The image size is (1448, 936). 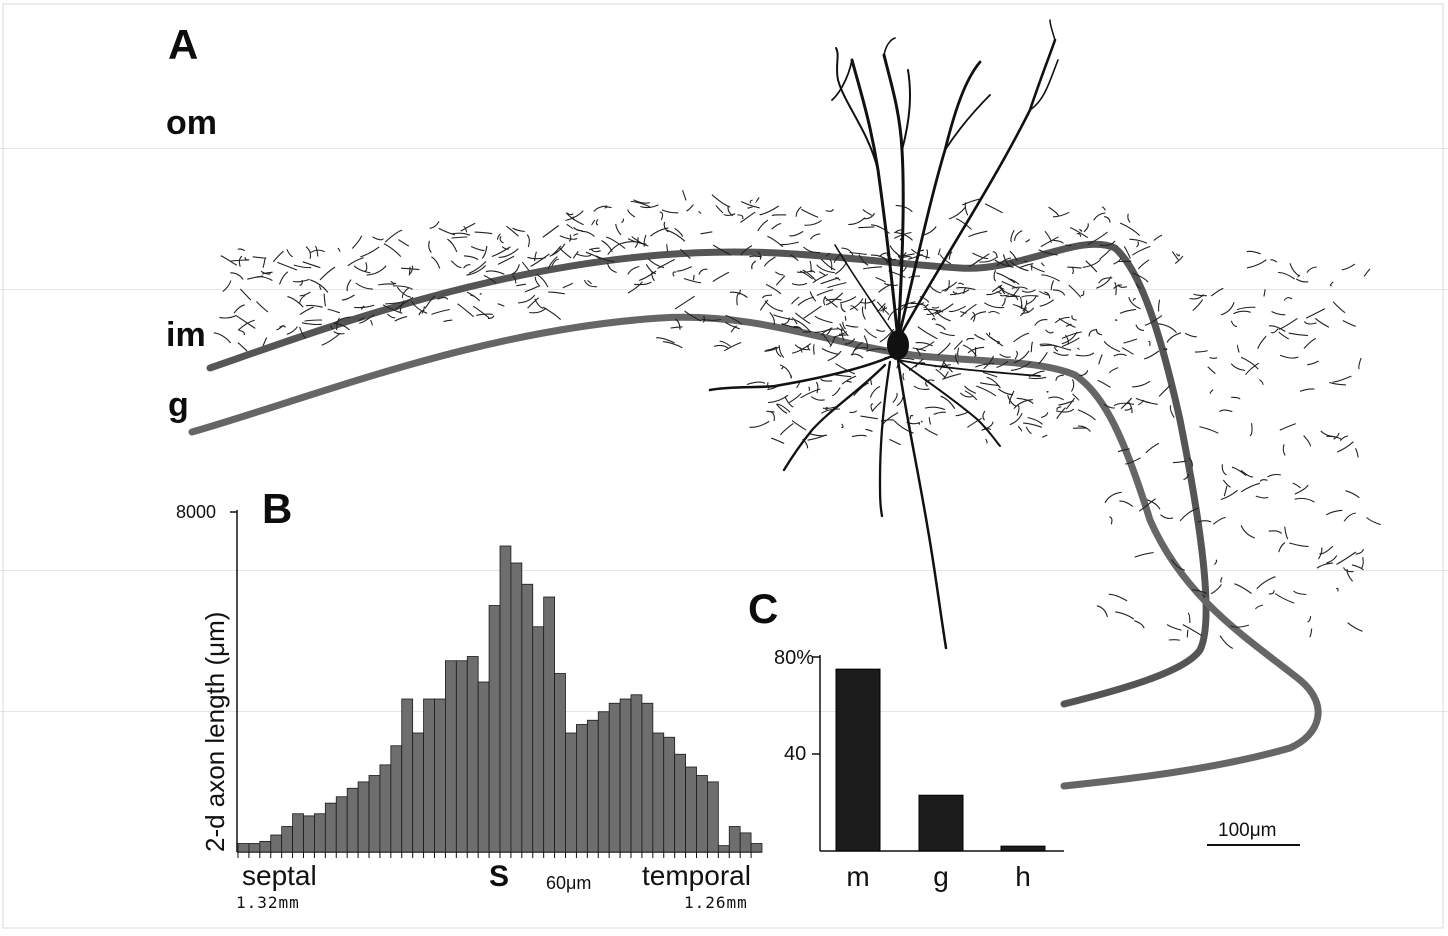 What do you see at coordinates (898, 345) in the screenshot?
I see `cell-soma` at bounding box center [898, 345].